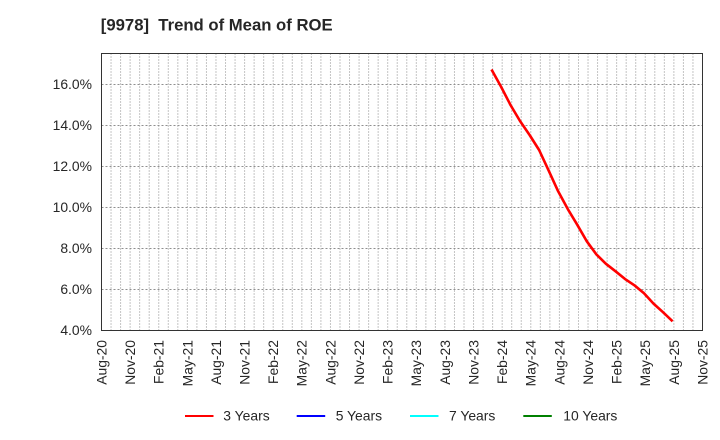  What do you see at coordinates (416, 363) in the screenshot?
I see `svg-text: May-23` at bounding box center [416, 363].